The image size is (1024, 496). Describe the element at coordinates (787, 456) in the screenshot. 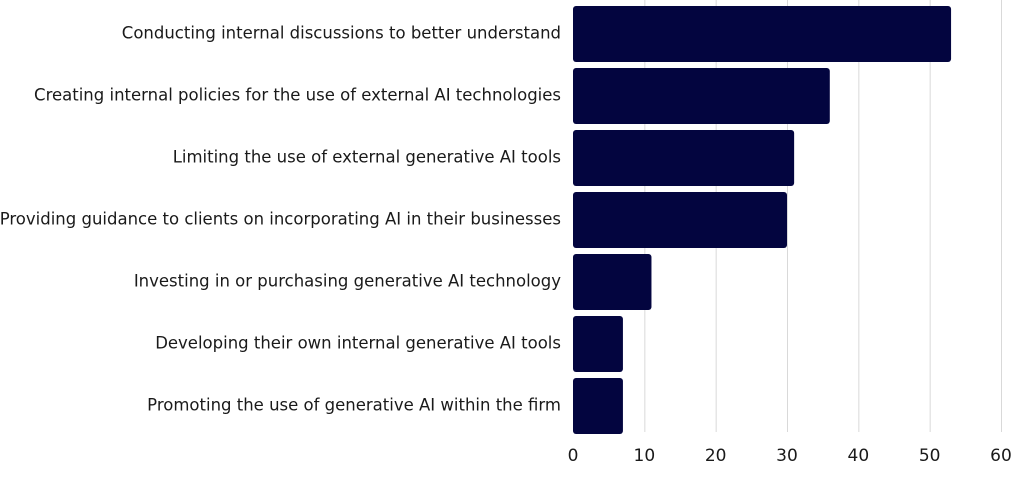

I see `x-tick-label-30: 30` at that location.